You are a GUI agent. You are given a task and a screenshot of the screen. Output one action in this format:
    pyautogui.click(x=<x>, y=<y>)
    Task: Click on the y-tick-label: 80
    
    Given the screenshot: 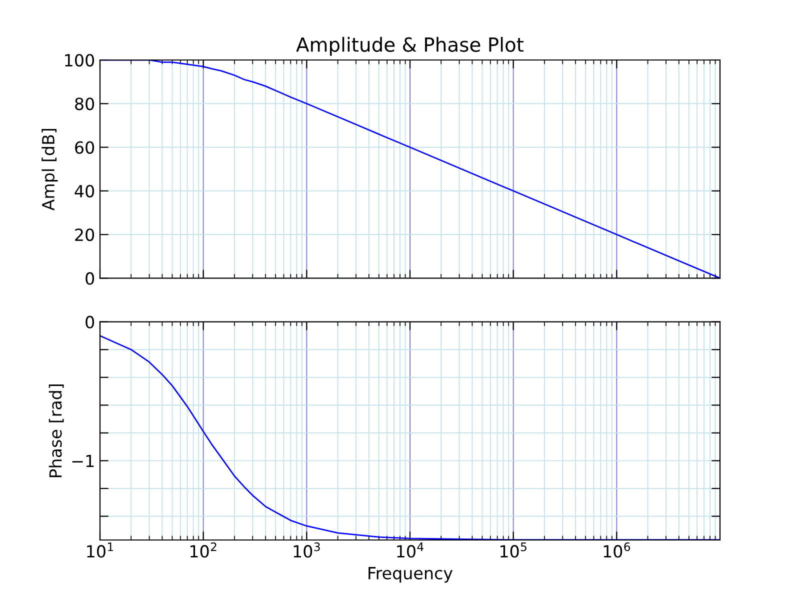 What is the action you would take?
    pyautogui.click(x=84, y=104)
    